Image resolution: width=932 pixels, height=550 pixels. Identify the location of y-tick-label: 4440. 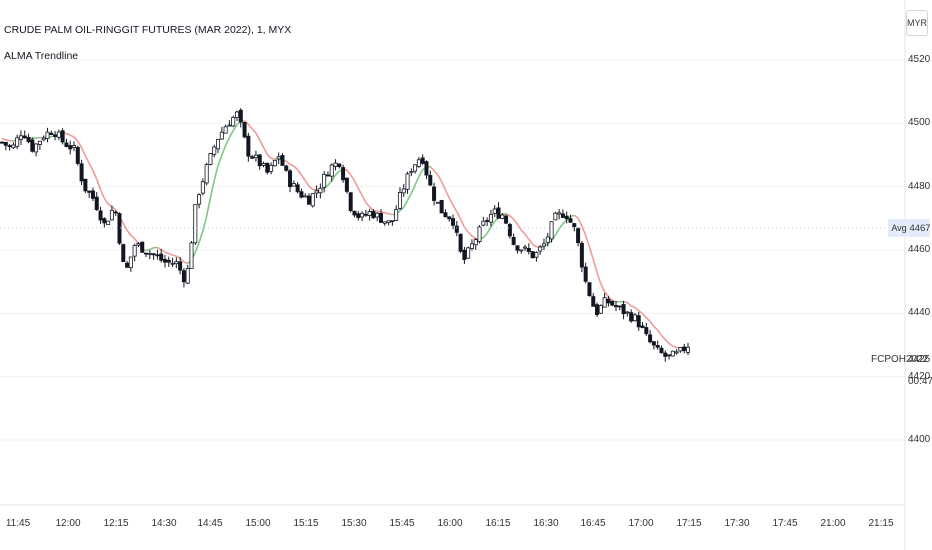
(919, 313).